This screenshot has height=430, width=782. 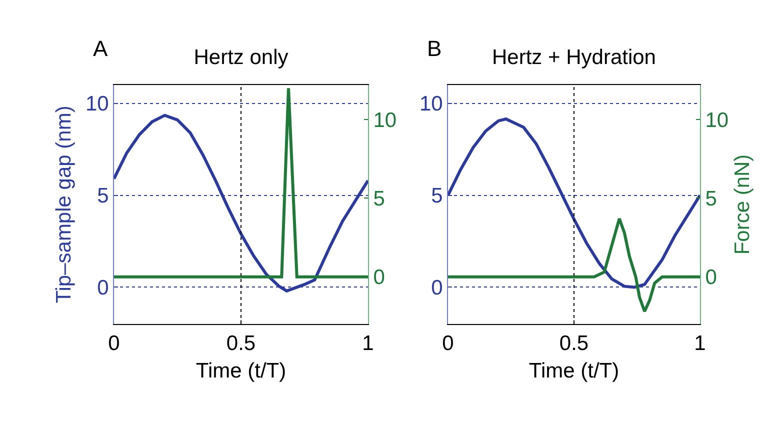 I want to click on chart-title: Hertz only, so click(x=241, y=57).